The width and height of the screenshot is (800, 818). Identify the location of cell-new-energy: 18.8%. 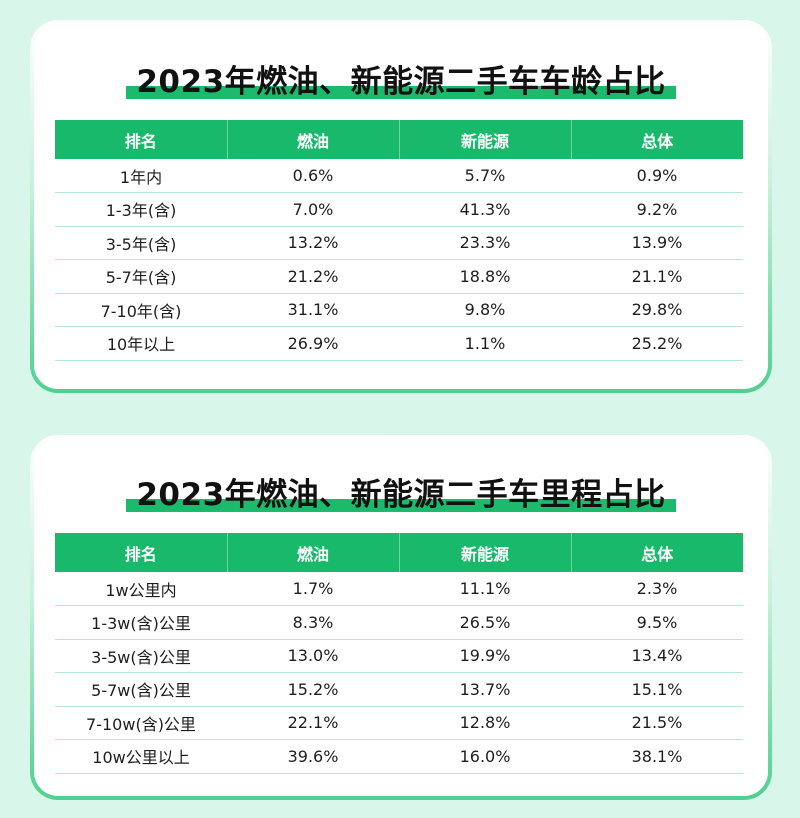
(485, 276).